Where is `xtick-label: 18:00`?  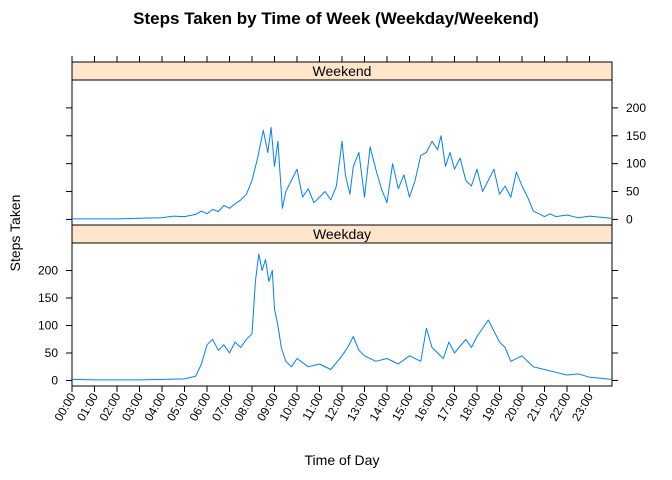 xtick-label: 18:00 is located at coordinates (469, 406).